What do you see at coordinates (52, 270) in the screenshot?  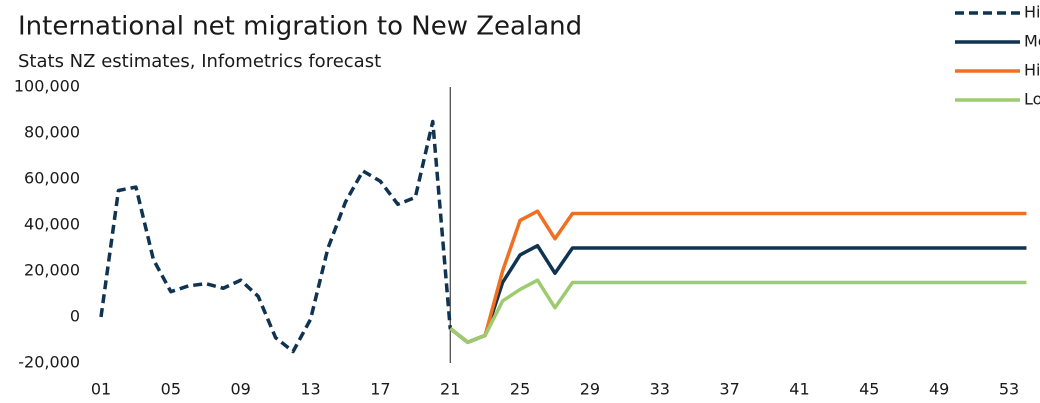 I see `y-tick-label: 20,000` at bounding box center [52, 270].